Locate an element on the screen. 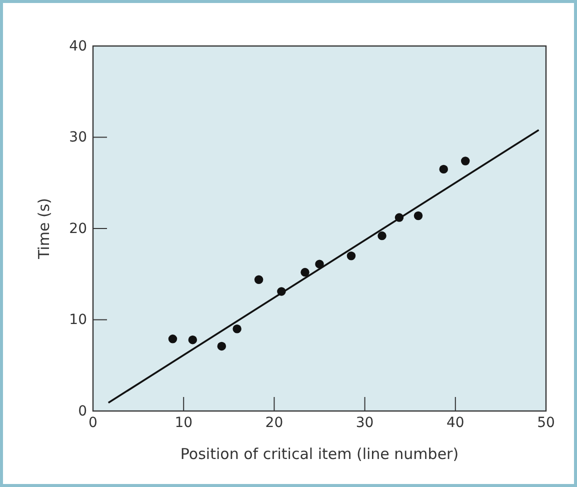  y-axis-title: Time (s) is located at coordinates (44, 229).